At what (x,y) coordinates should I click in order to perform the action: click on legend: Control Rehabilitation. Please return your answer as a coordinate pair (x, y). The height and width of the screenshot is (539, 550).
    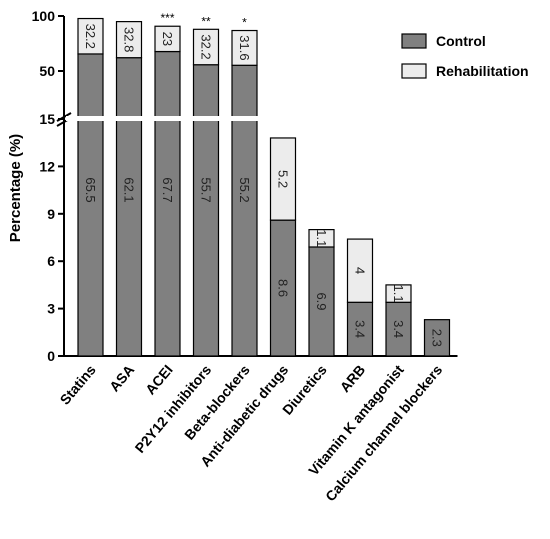
    Looking at the image, I should click on (465, 56).